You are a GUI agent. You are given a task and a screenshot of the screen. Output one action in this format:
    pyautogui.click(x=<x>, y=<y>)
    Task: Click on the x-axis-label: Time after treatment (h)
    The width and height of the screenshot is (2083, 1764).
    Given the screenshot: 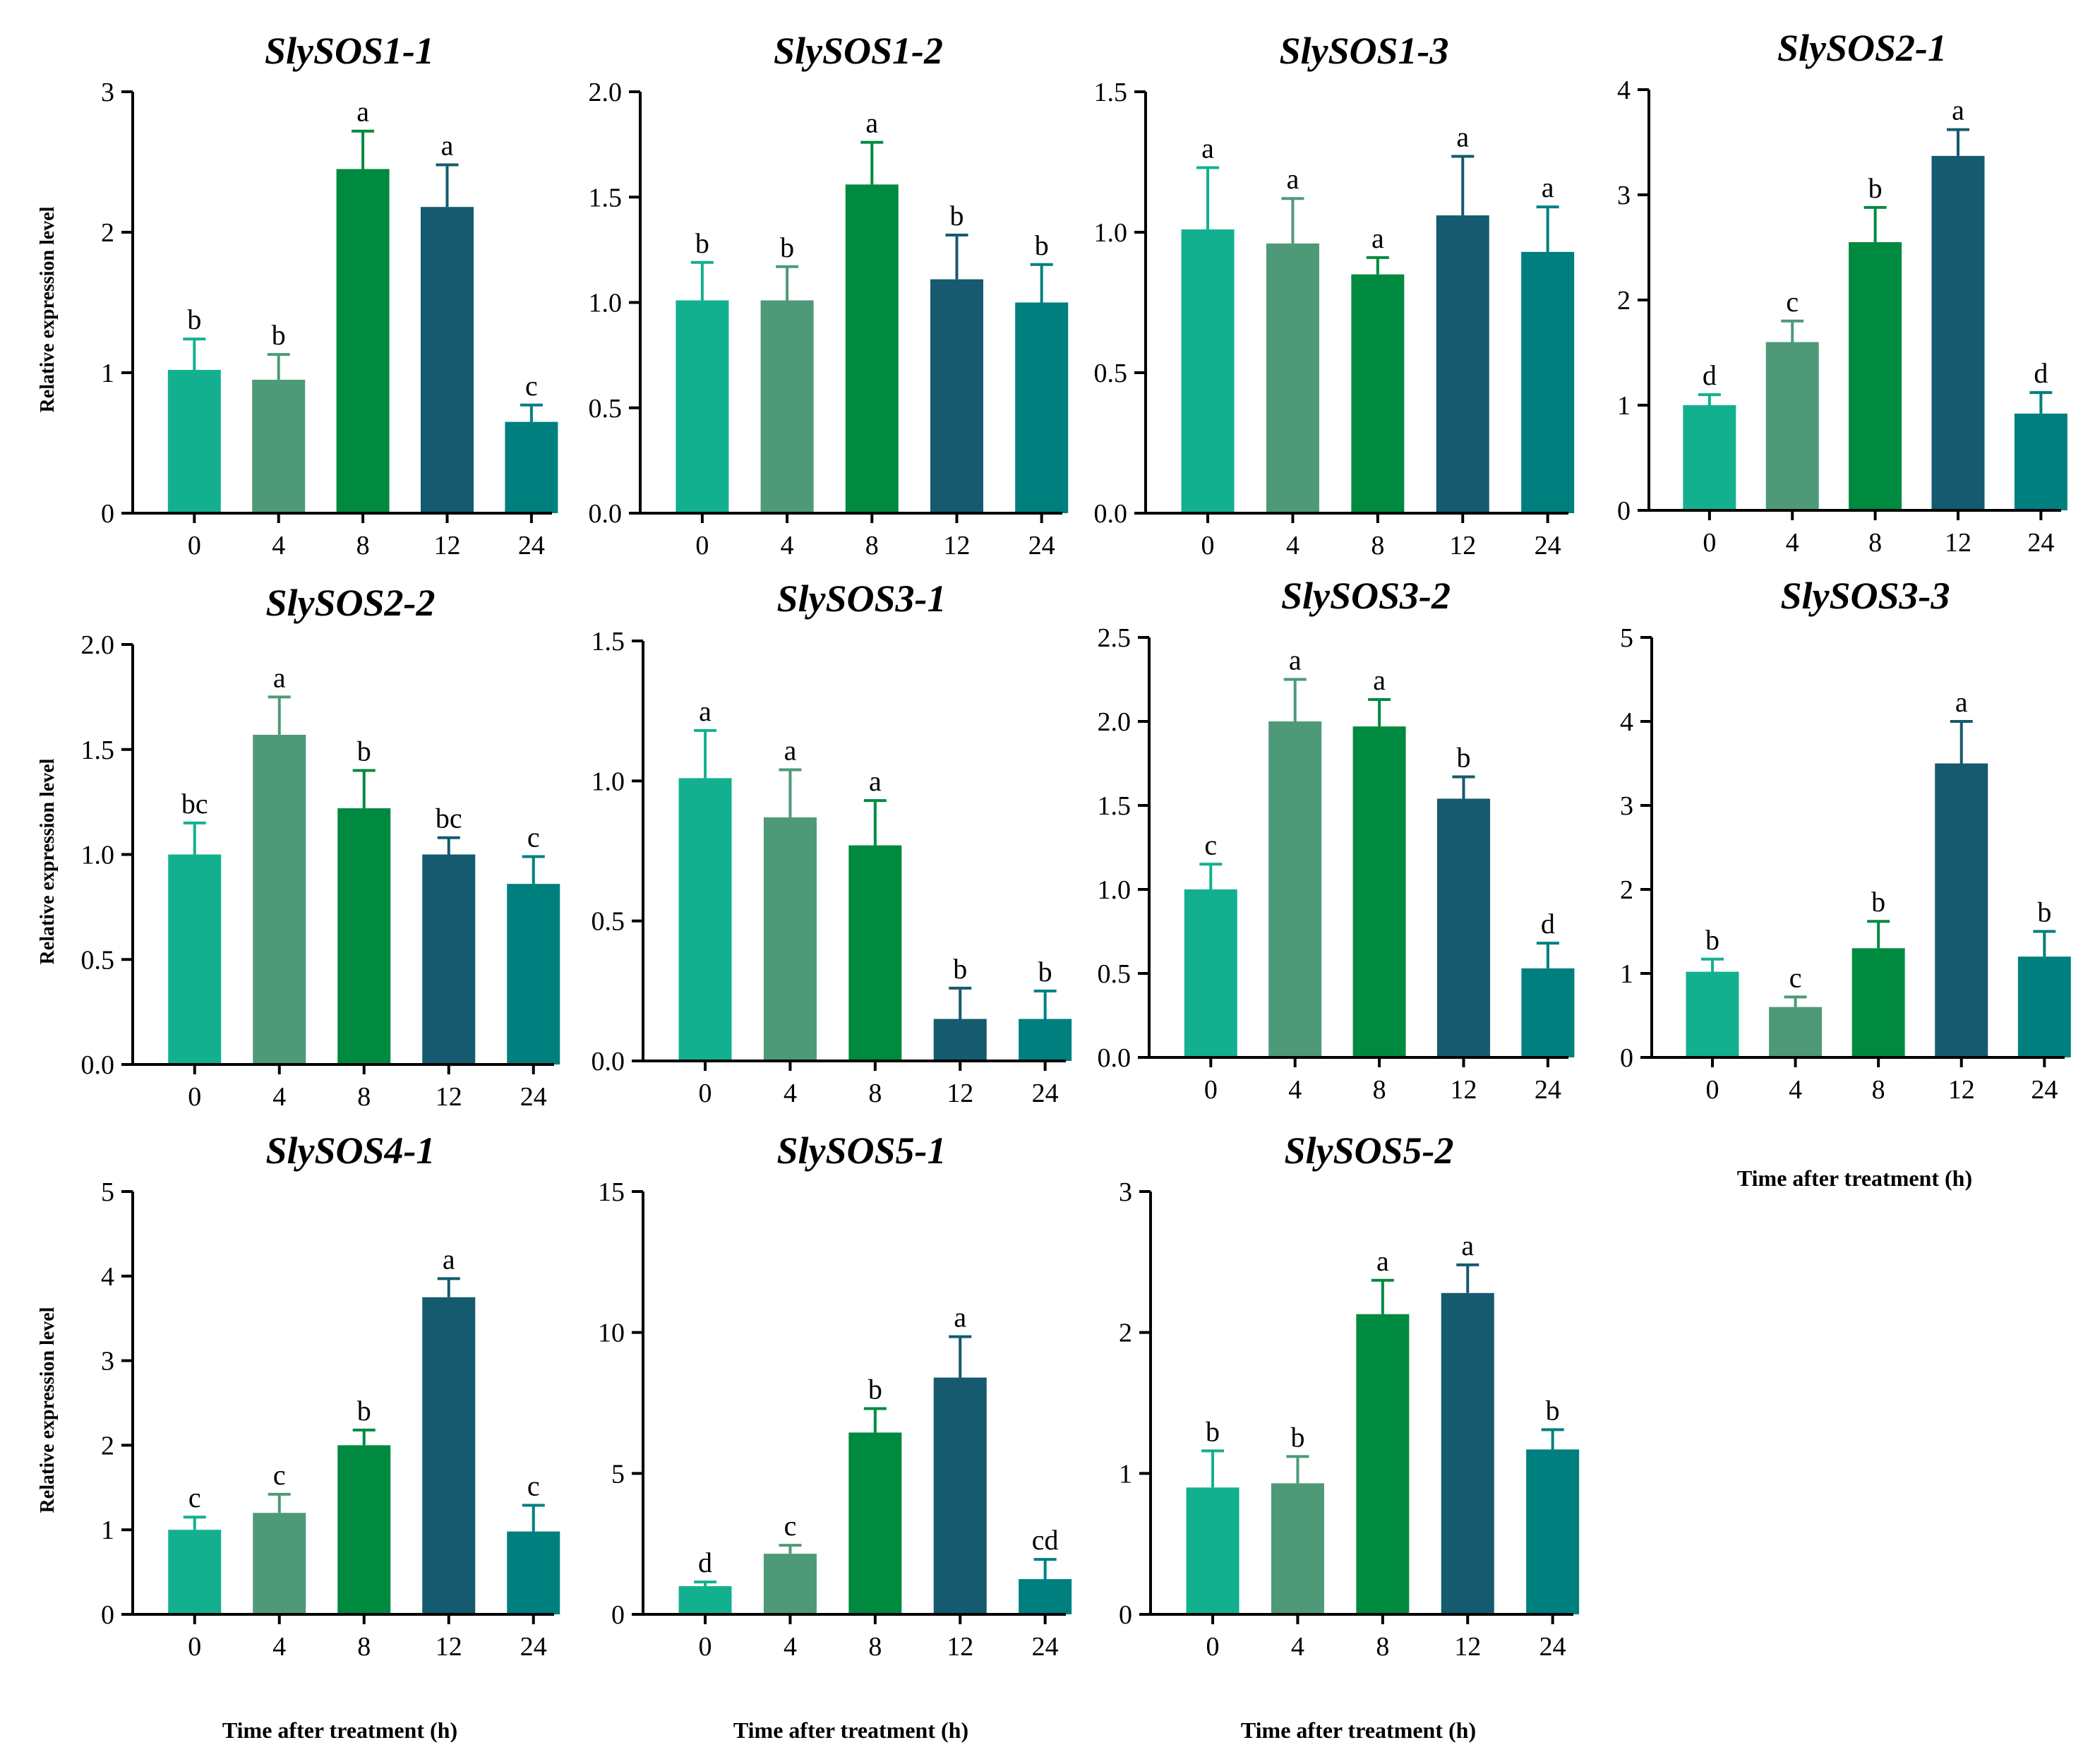 What is the action you would take?
    pyautogui.click(x=340, y=1730)
    